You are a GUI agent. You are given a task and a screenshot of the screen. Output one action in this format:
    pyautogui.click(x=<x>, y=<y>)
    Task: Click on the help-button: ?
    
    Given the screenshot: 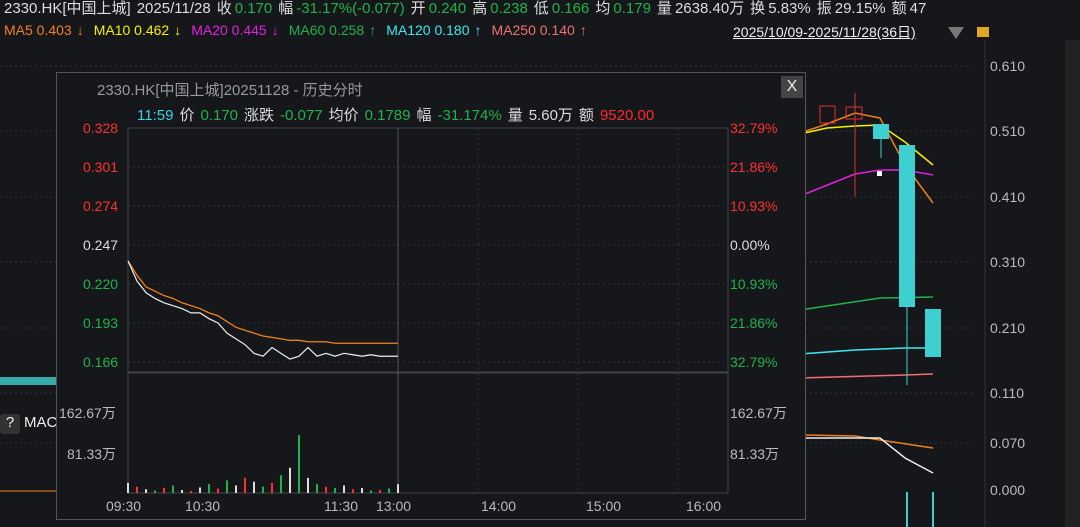 What is the action you would take?
    pyautogui.click(x=10, y=424)
    